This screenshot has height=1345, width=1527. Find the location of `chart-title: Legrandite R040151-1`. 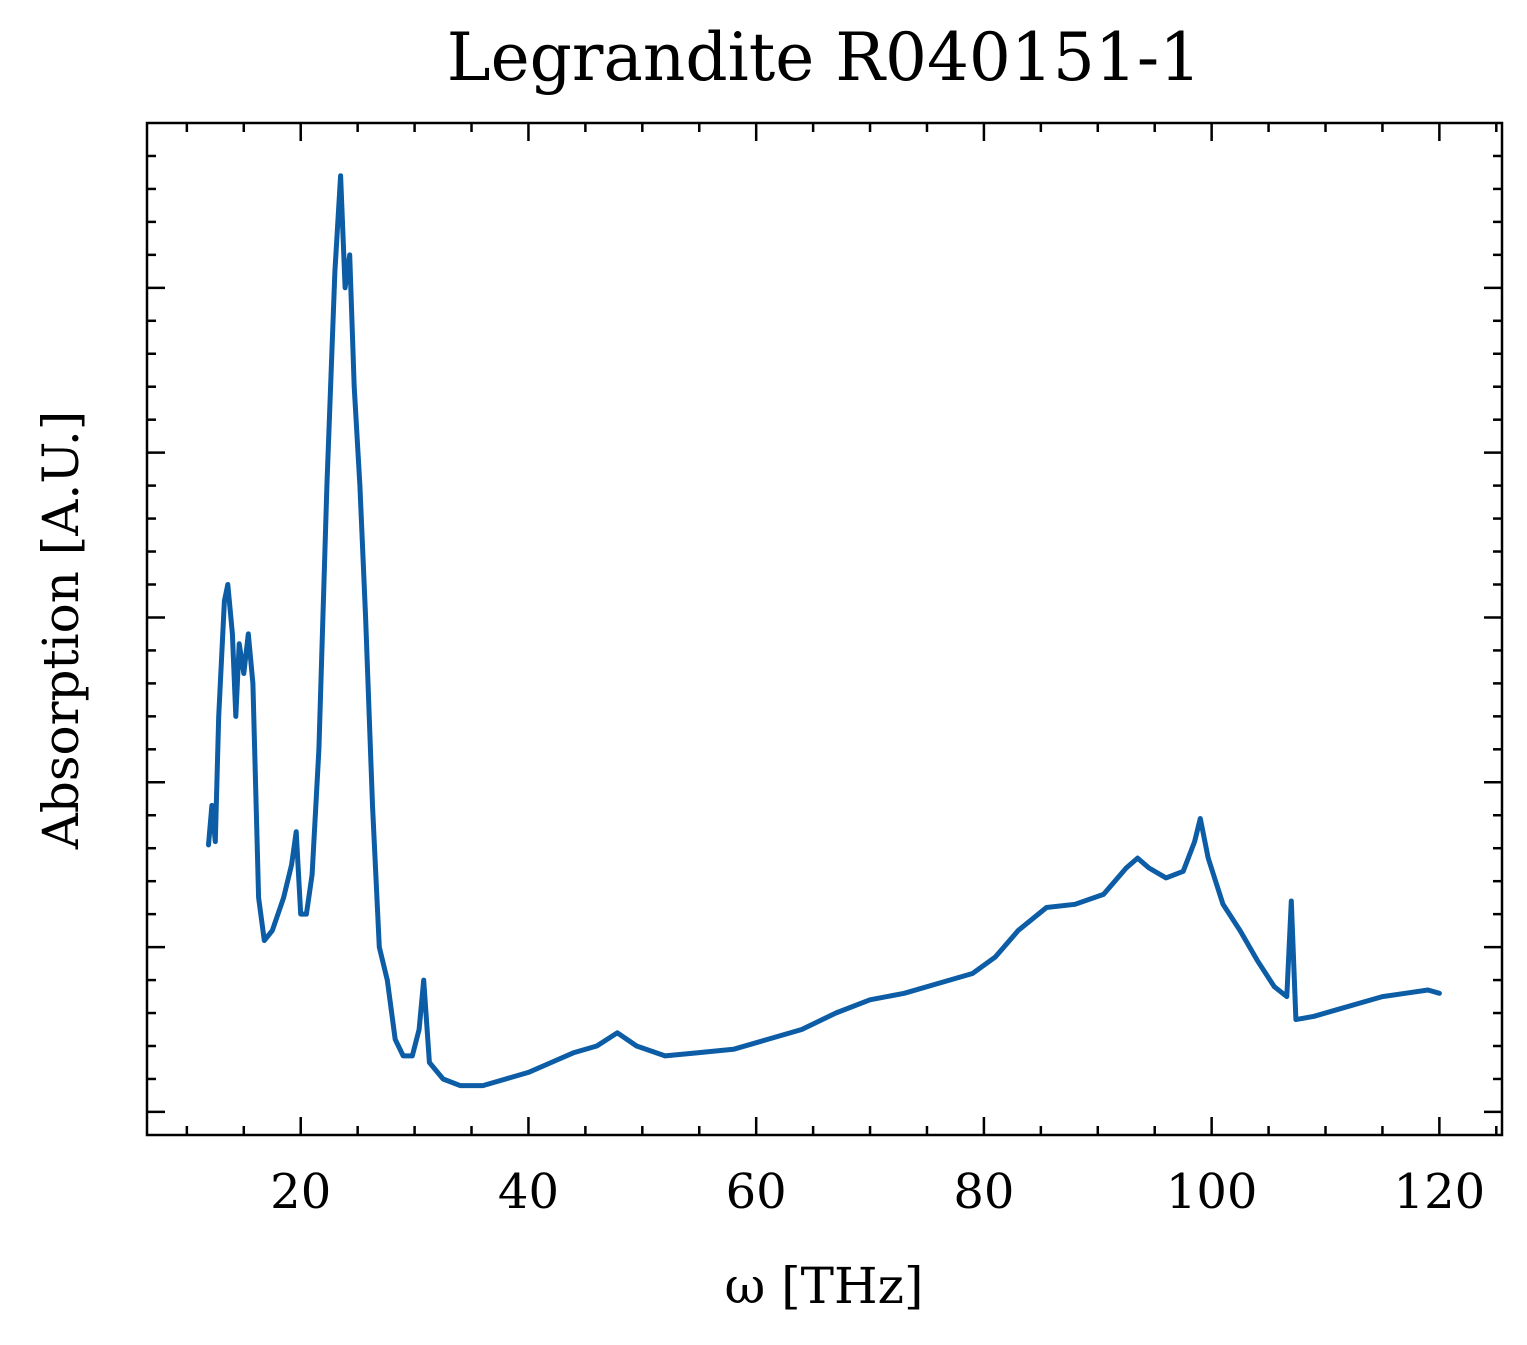

chart-title: Legrandite R040151-1 is located at coordinates (824, 57).